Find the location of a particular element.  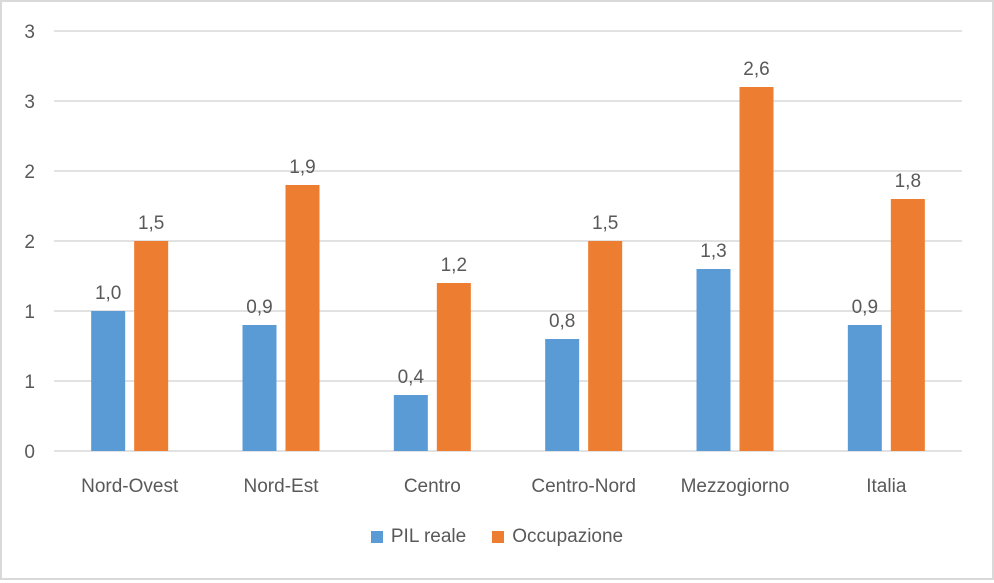

data-label: 1,2 is located at coordinates (454, 265).